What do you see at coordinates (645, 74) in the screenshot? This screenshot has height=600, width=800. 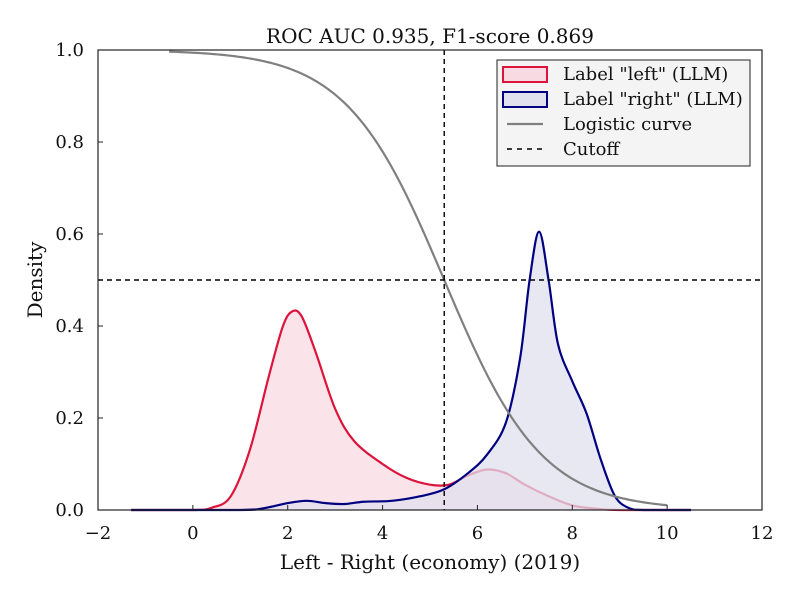 I see `legend-label: Label "left" (LLM)` at bounding box center [645, 74].